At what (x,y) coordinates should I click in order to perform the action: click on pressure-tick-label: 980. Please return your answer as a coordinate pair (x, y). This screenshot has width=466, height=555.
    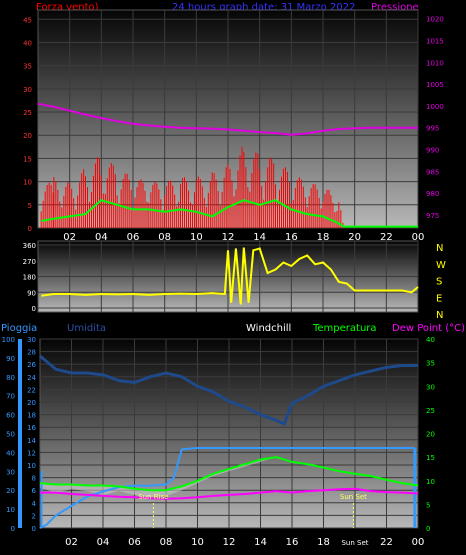
    Looking at the image, I should click on (432, 194).